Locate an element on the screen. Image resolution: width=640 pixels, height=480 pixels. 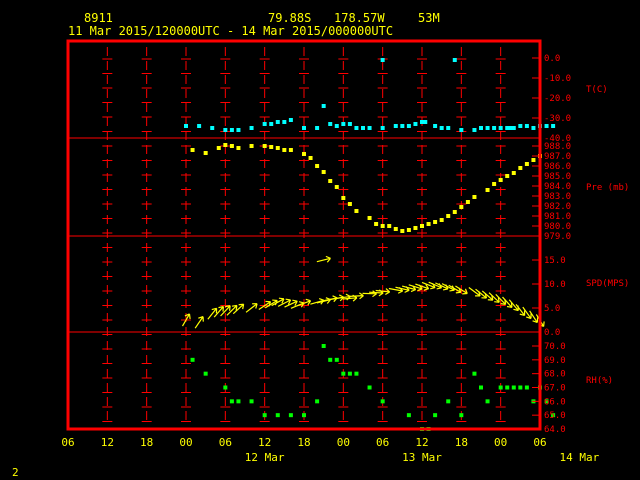
x-day-label: 12 Mar is located at coordinates (265, 457).